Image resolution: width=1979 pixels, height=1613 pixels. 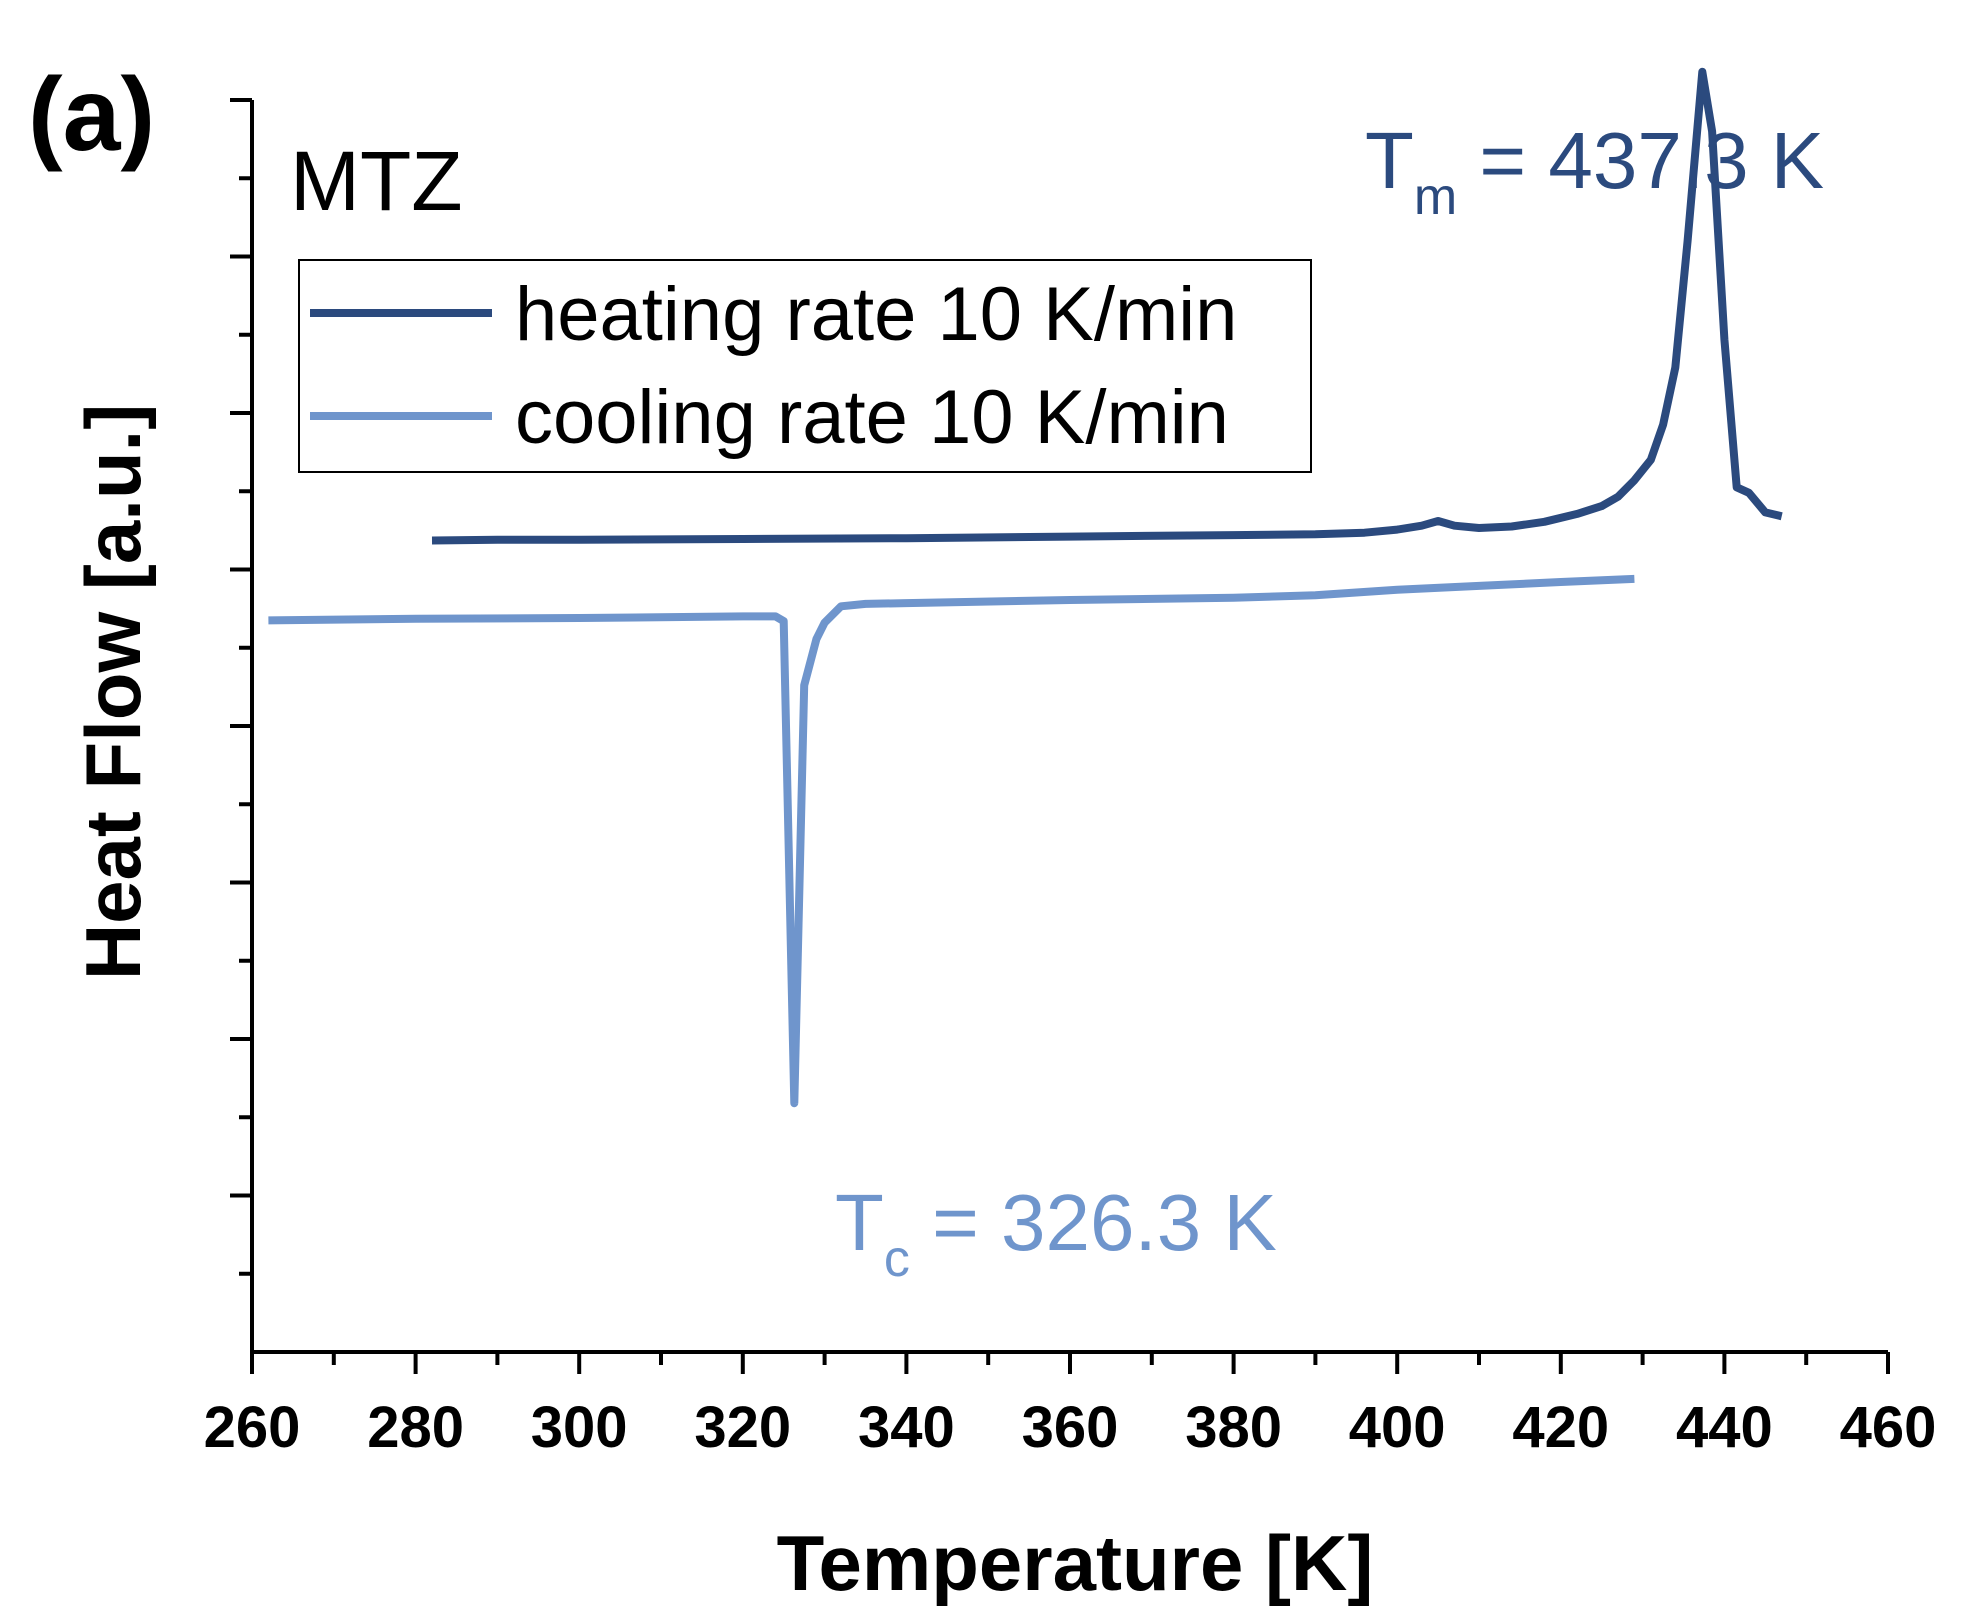 What do you see at coordinates (1070, 1427) in the screenshot?
I see `x-tick-label: 360` at bounding box center [1070, 1427].